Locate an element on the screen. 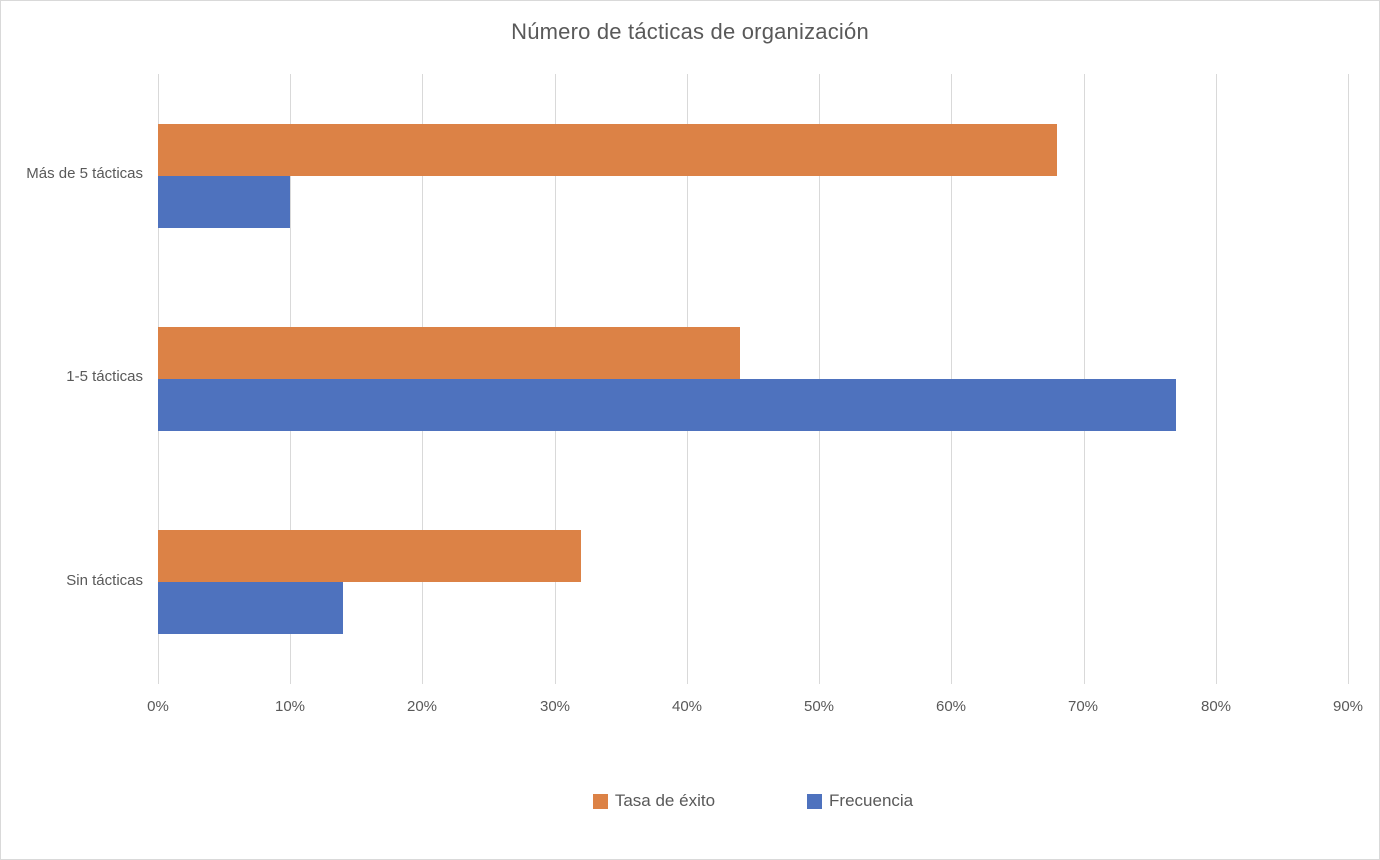 Image resolution: width=1380 pixels, height=860 pixels. axis-tick-label: 90% is located at coordinates (1348, 706).